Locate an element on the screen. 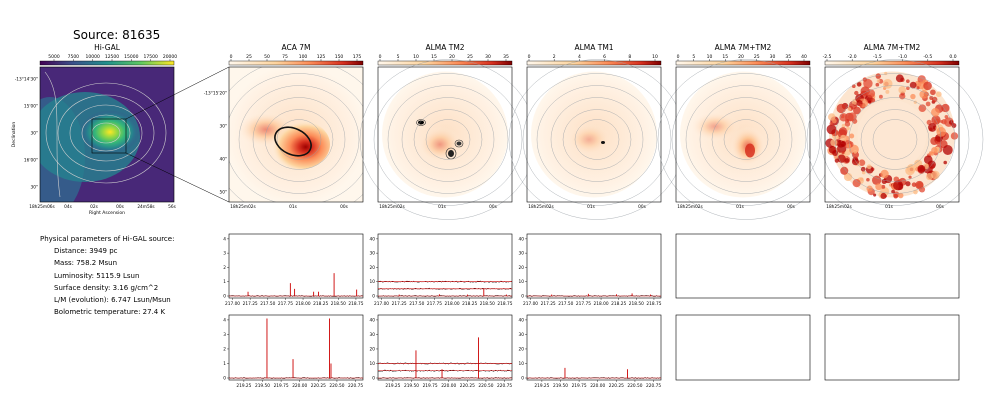 The height and width of the screenshot is (405, 1000). colorbar-tick-label: 2 is located at coordinates (554, 57).